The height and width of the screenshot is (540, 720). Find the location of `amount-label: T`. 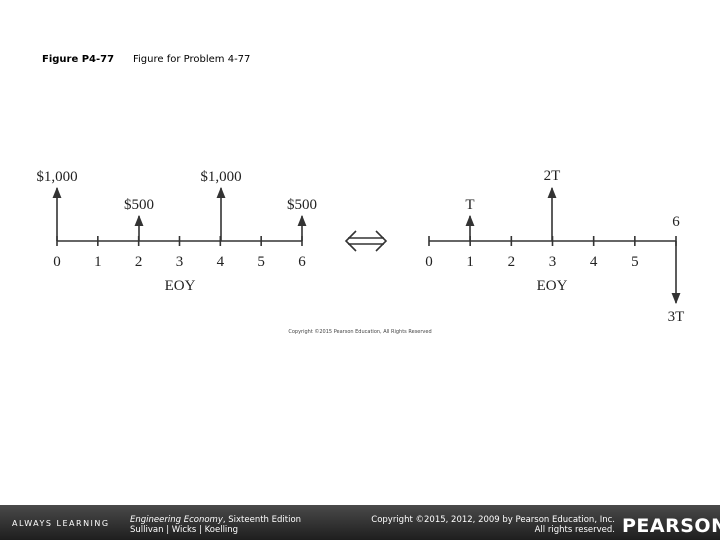

amount-label: T is located at coordinates (469, 205).